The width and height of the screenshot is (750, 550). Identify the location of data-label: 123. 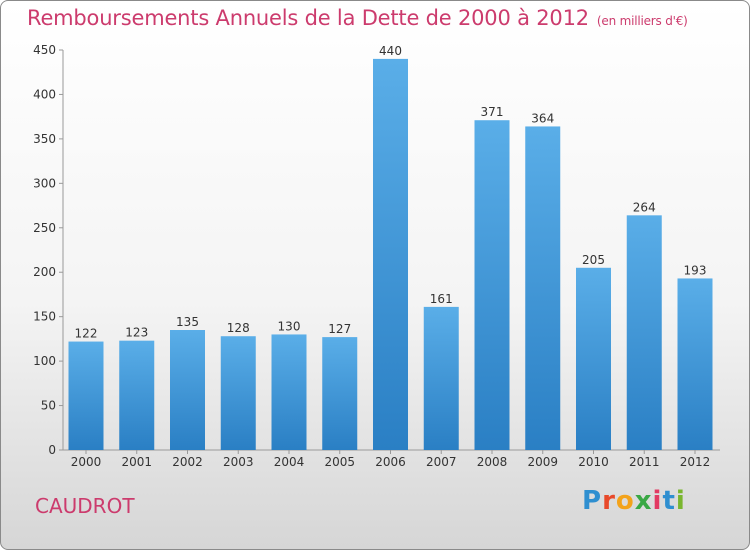
(136, 333).